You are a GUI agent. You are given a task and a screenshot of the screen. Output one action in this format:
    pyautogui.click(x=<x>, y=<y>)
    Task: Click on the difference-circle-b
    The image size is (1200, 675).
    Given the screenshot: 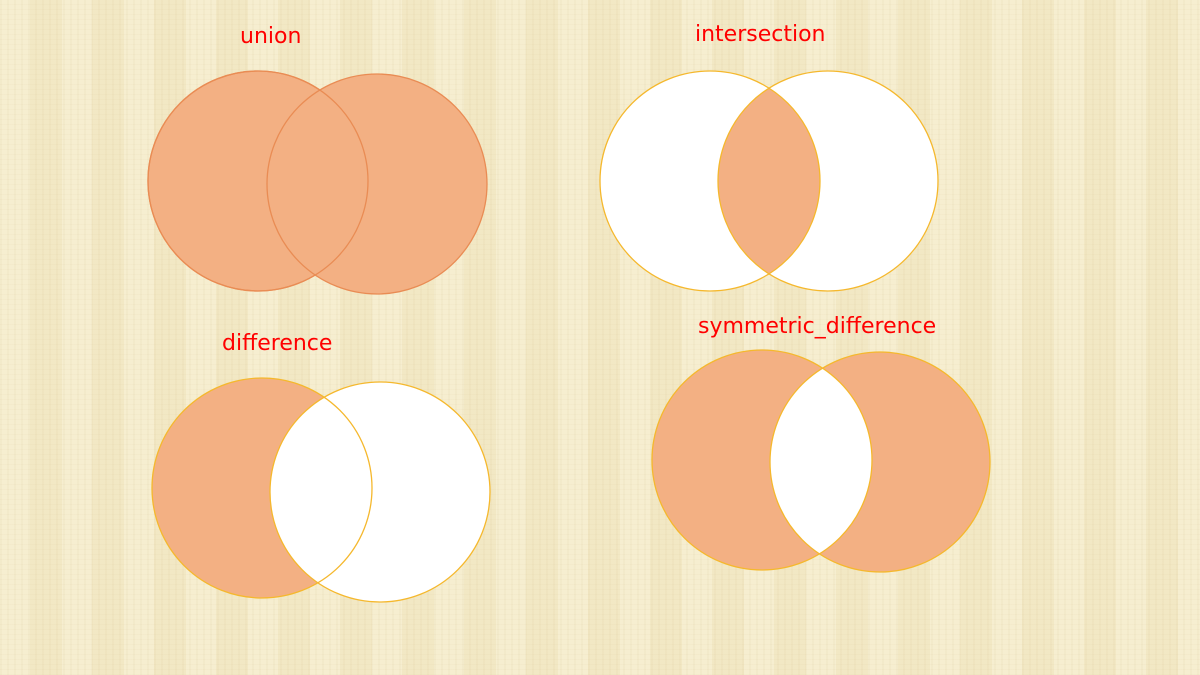 What is the action you would take?
    pyautogui.click(x=380, y=492)
    